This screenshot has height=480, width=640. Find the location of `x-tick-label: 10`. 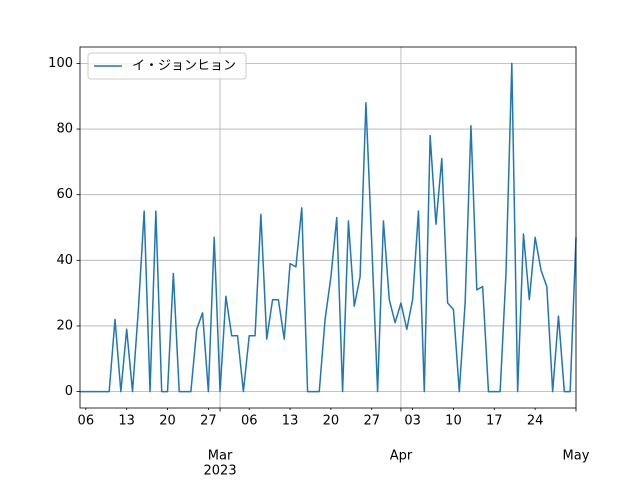

x-tick-label: 10 is located at coordinates (453, 421).